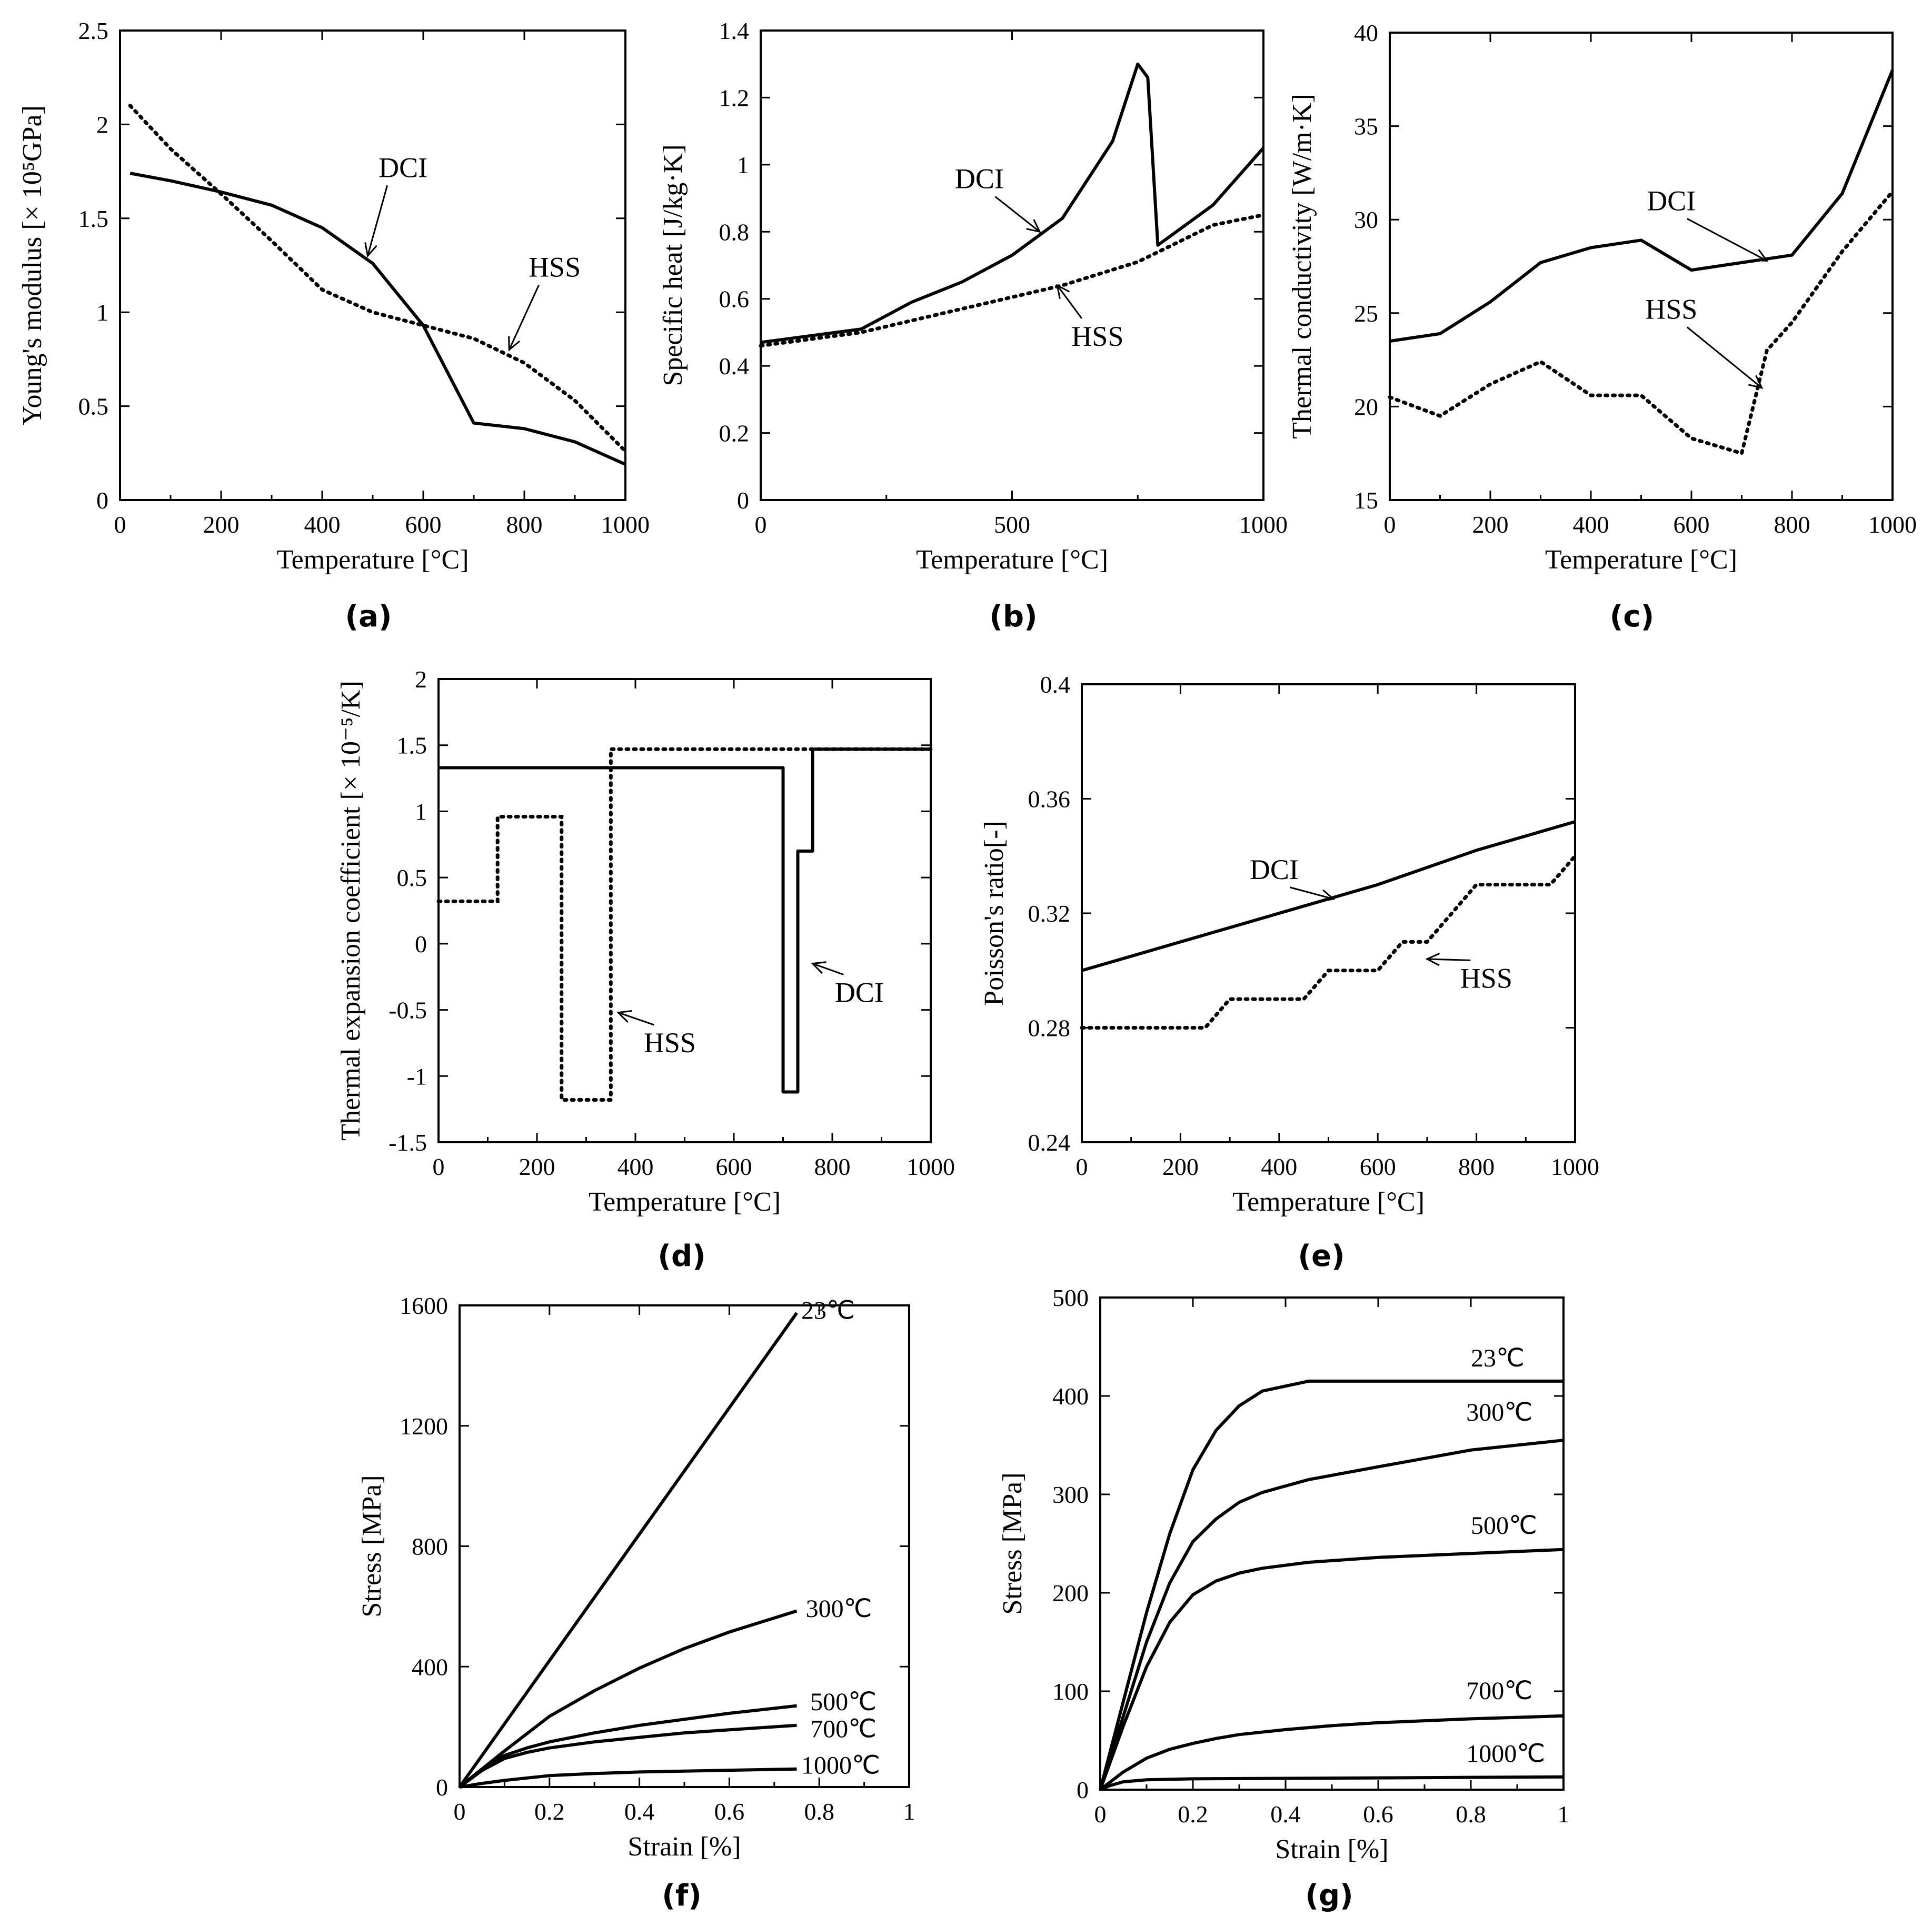  What do you see at coordinates (1070, 1297) in the screenshot?
I see `y-tick-label: 500` at bounding box center [1070, 1297].